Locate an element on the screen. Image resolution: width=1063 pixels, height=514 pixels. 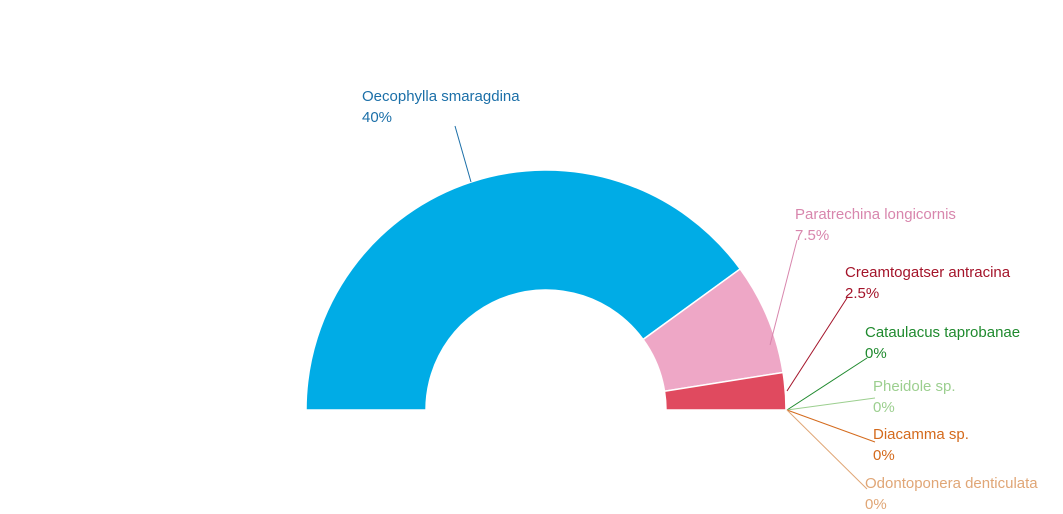
slice-label-name: Diacamma sp. is located at coordinates (921, 434).